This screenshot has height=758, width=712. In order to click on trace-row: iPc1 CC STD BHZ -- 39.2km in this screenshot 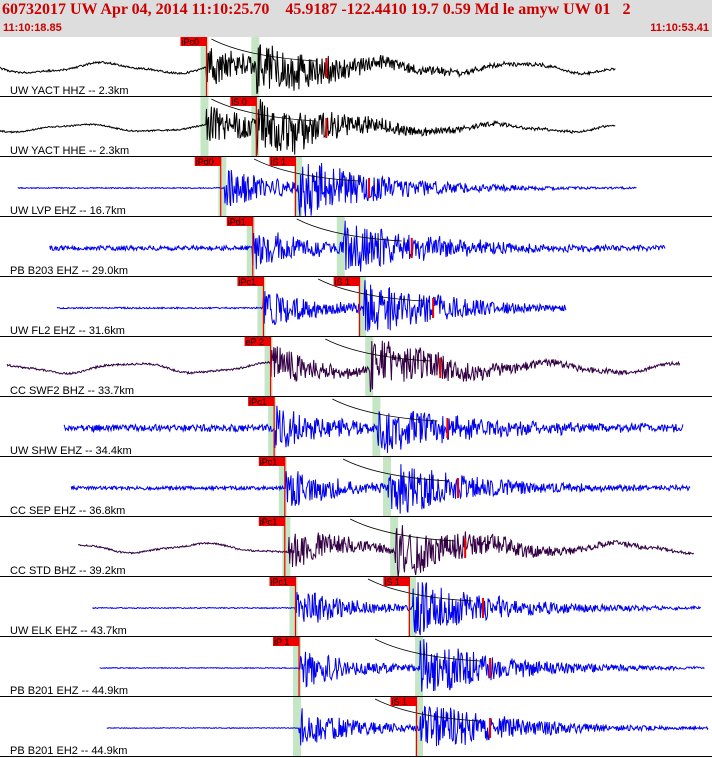, I will do `click(356, 547)`.